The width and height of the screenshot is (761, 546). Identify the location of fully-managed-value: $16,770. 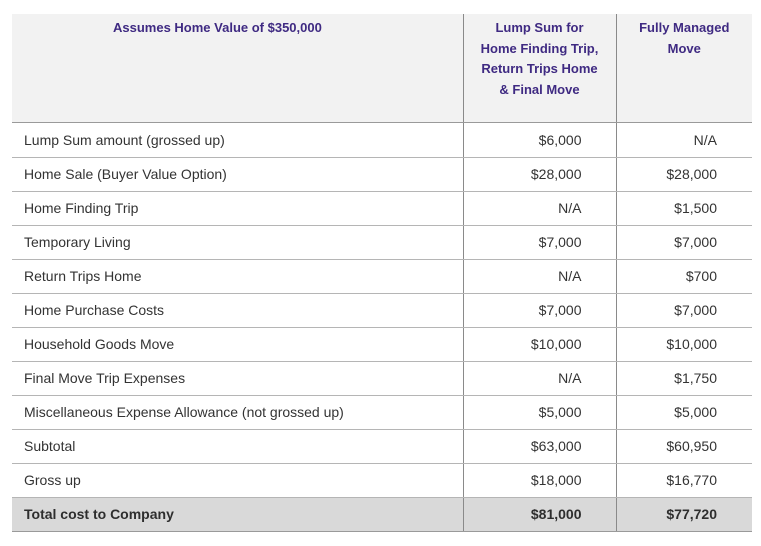
(683, 480).